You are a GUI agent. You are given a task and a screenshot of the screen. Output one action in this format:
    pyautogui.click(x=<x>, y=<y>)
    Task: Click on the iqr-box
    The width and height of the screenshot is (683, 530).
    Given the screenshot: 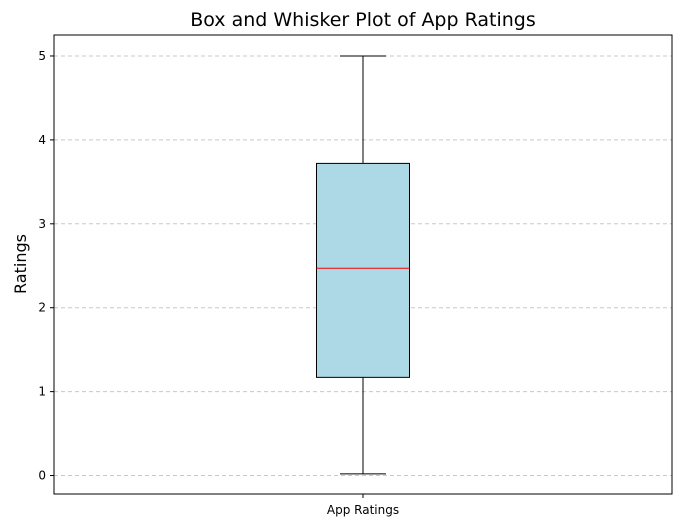 What is the action you would take?
    pyautogui.click(x=363, y=270)
    